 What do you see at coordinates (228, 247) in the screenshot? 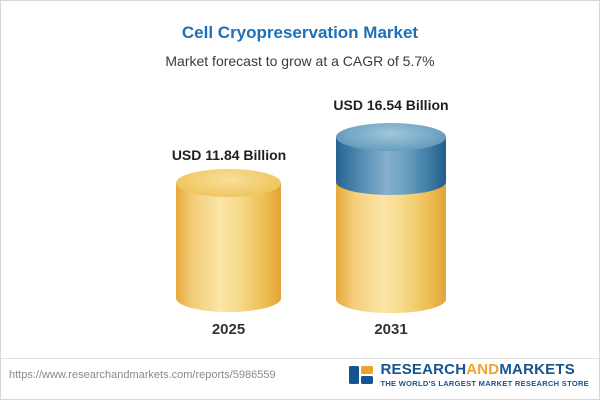
I see `bar-2025-body` at bounding box center [228, 247].